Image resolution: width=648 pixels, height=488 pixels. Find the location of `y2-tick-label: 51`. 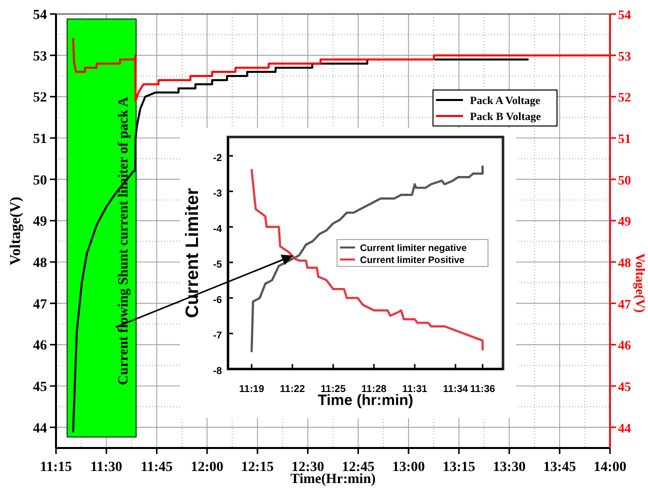

y2-tick-label: 51 is located at coordinates (624, 138).